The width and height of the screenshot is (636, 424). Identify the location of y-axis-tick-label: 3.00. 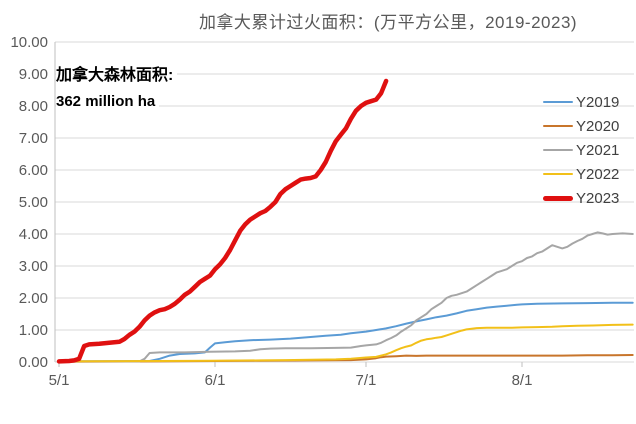
(33, 266).